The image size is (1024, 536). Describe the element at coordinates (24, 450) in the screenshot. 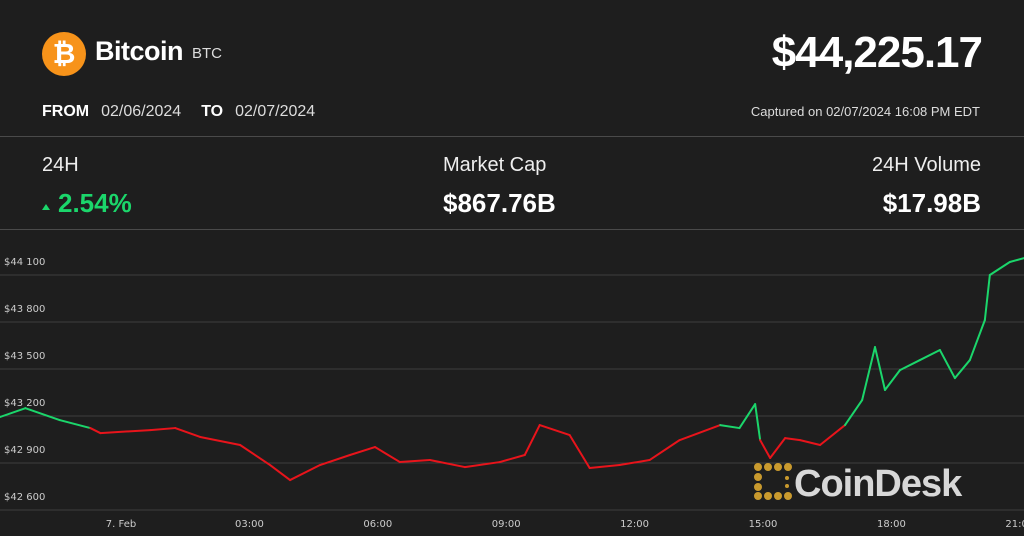

I see `y-tick-label: $42 900` at that location.